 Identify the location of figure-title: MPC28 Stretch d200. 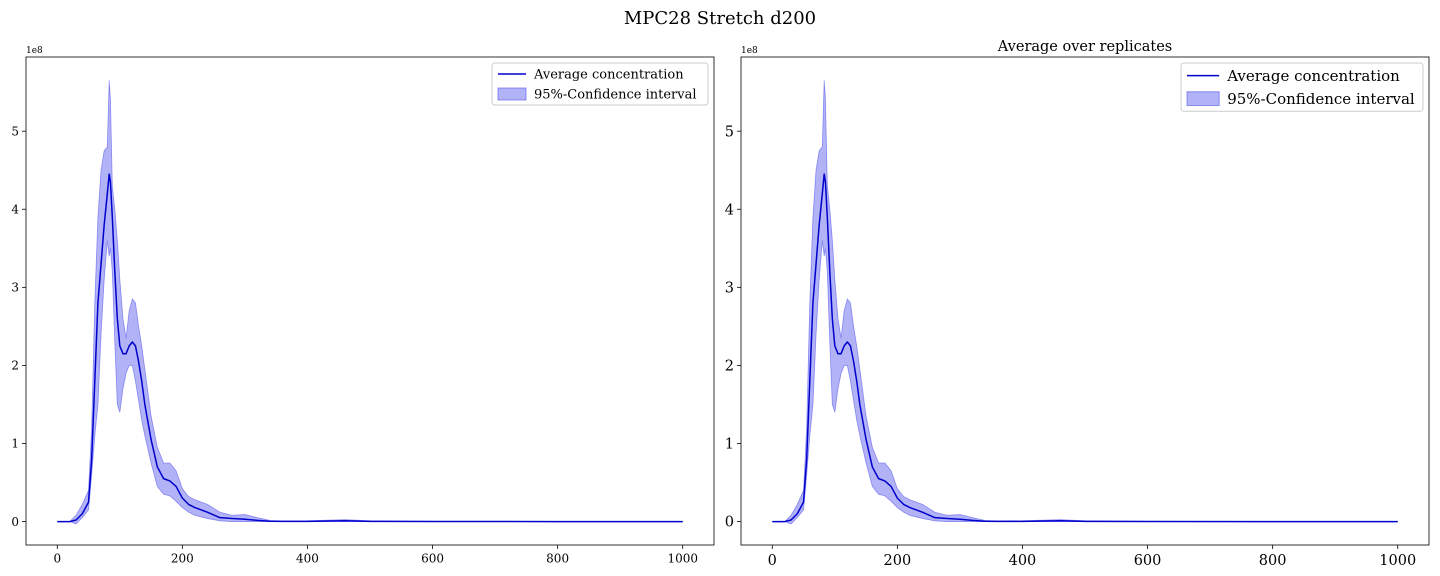
(720, 18).